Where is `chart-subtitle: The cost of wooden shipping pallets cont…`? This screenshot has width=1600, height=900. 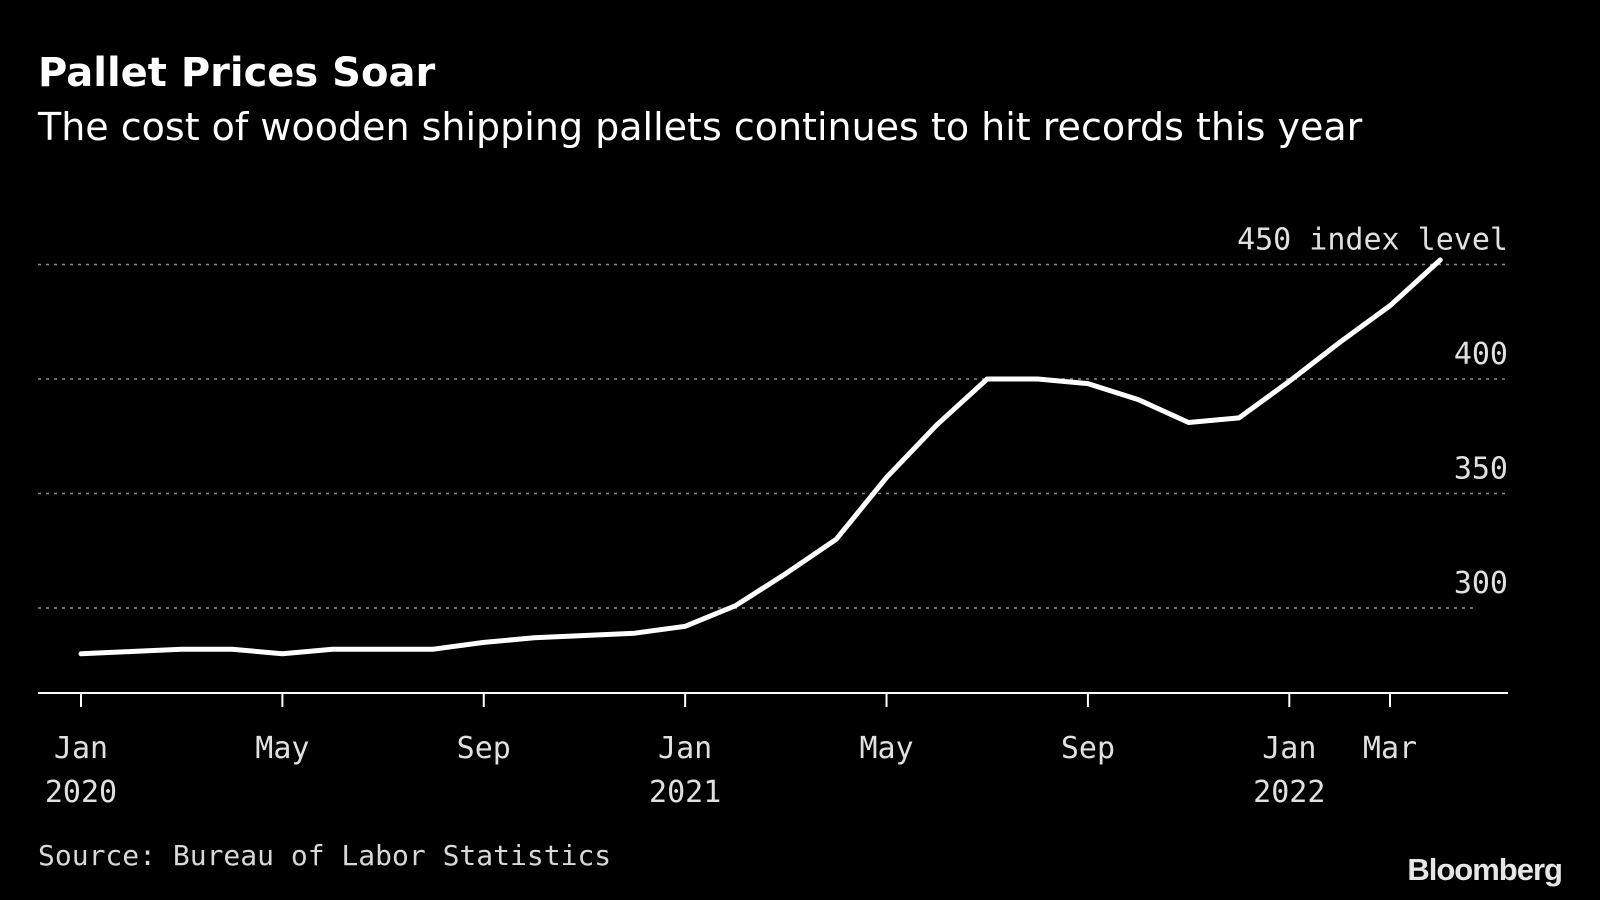 chart-subtitle: The cost of wooden shipping pallets cont… is located at coordinates (700, 127).